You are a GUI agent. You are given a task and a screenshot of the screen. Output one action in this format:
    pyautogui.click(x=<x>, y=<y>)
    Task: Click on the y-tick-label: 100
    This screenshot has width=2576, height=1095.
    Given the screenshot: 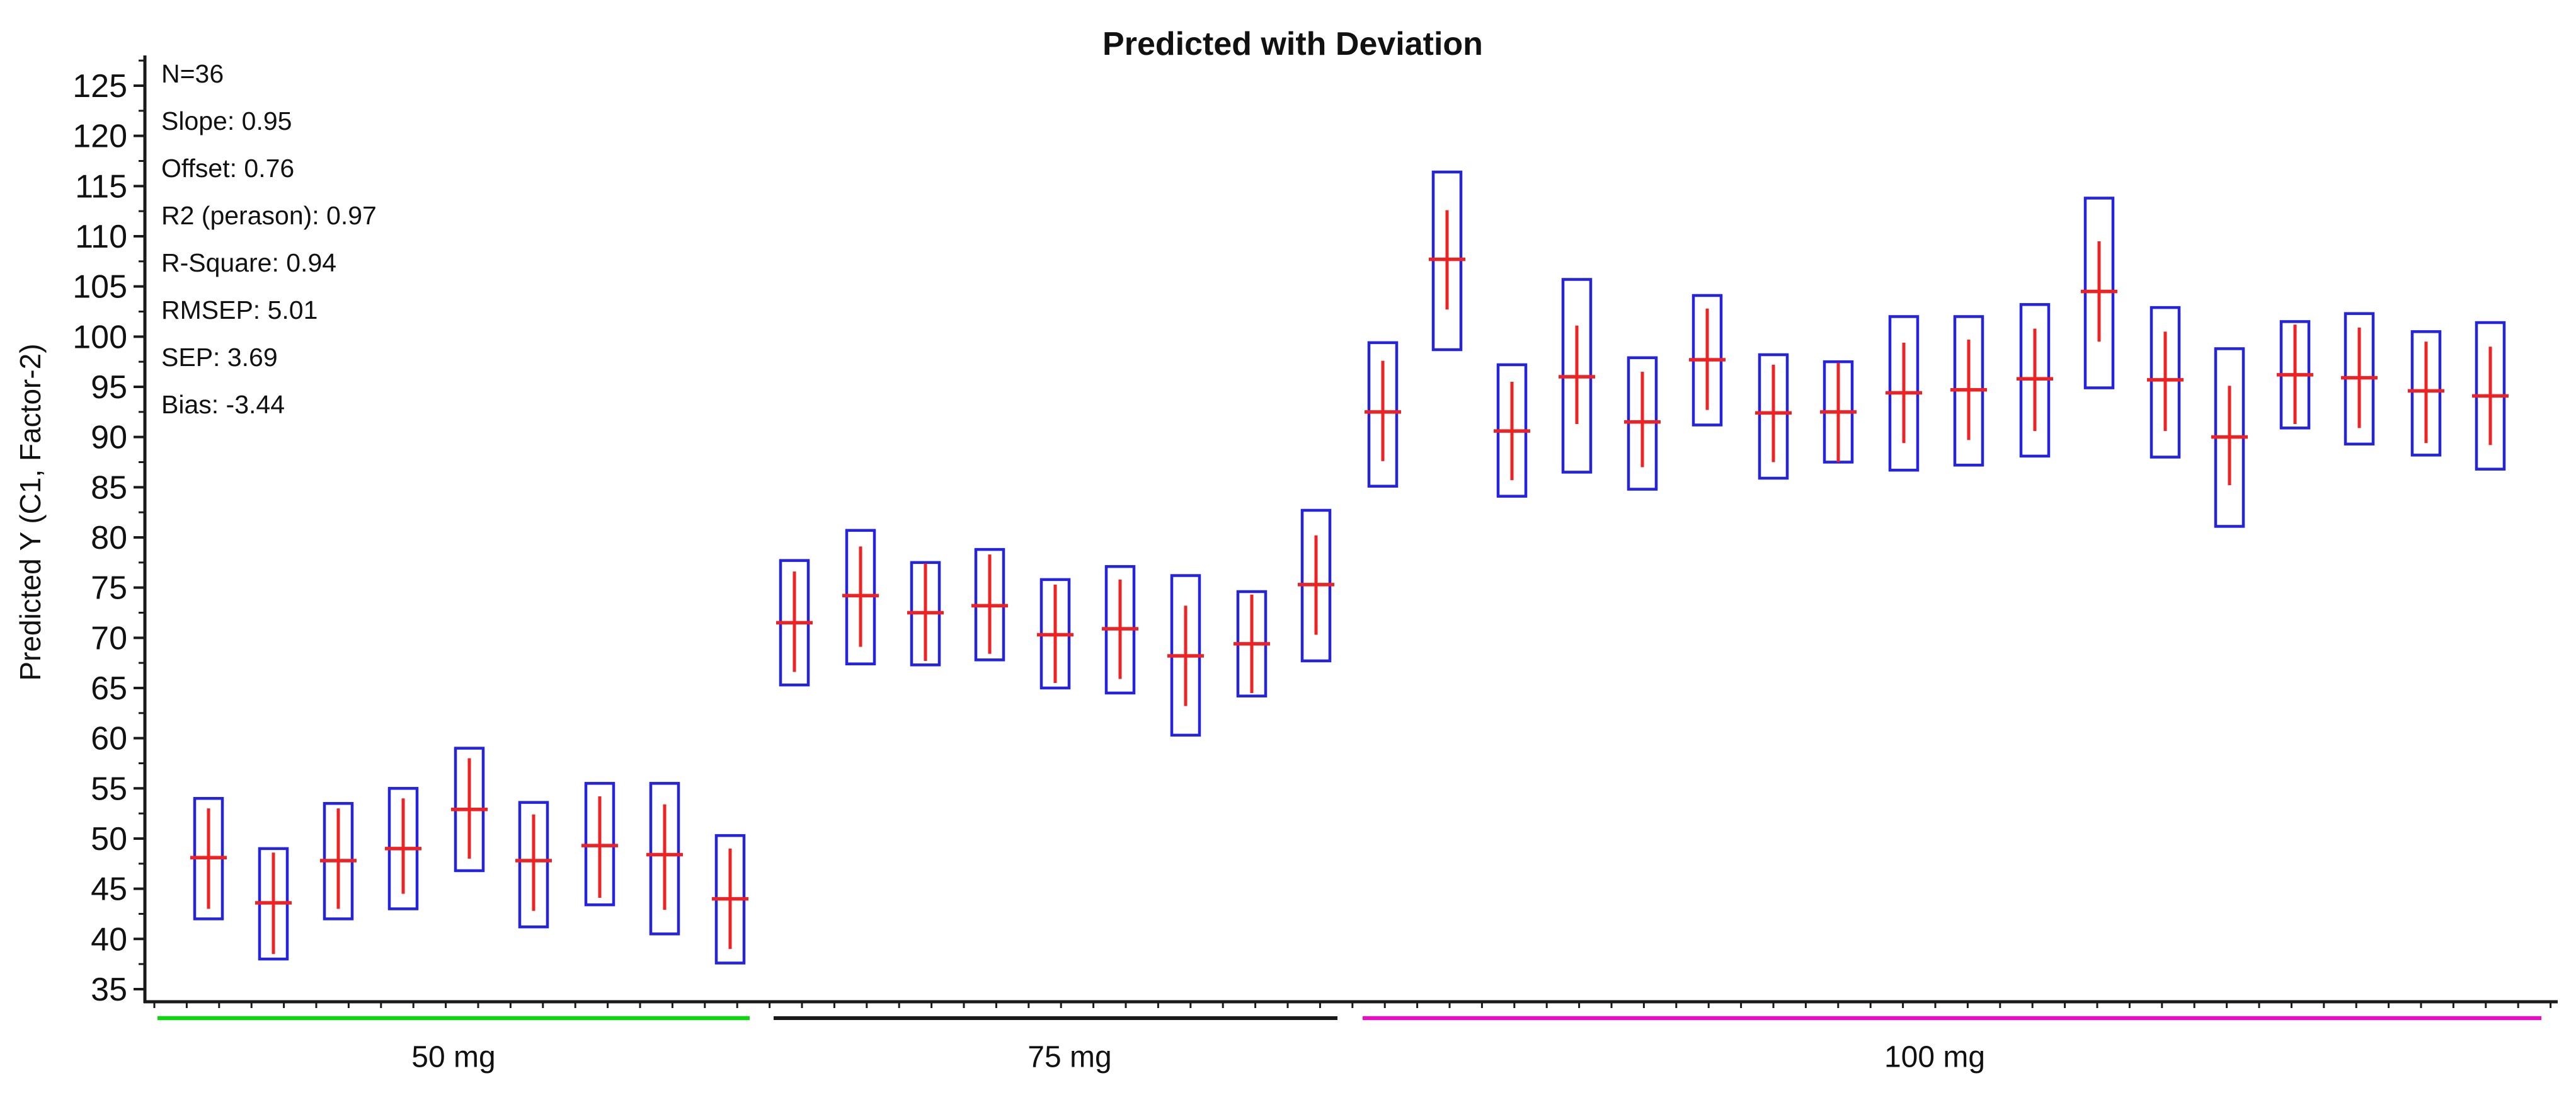 What is the action you would take?
    pyautogui.click(x=100, y=337)
    